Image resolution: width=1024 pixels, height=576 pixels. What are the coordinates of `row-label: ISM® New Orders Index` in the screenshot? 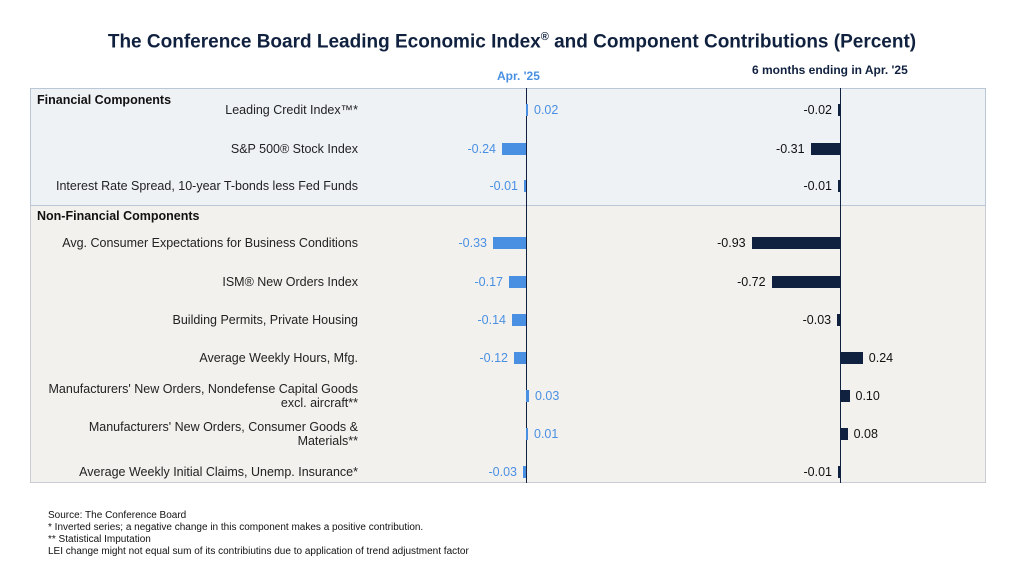 It's located at (290, 282).